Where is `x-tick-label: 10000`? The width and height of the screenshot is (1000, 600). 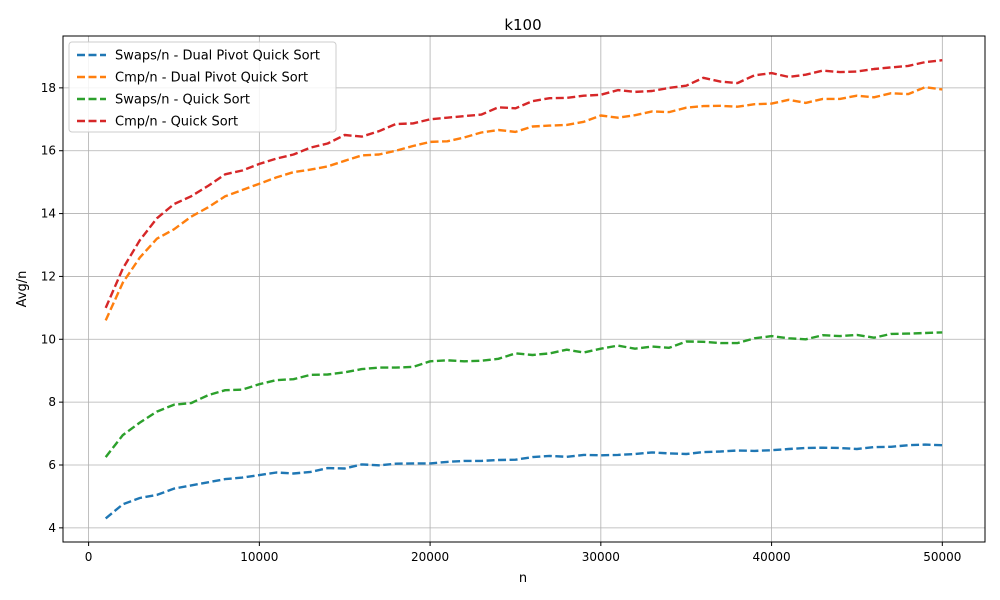
x-tick-label: 10000 is located at coordinates (259, 557).